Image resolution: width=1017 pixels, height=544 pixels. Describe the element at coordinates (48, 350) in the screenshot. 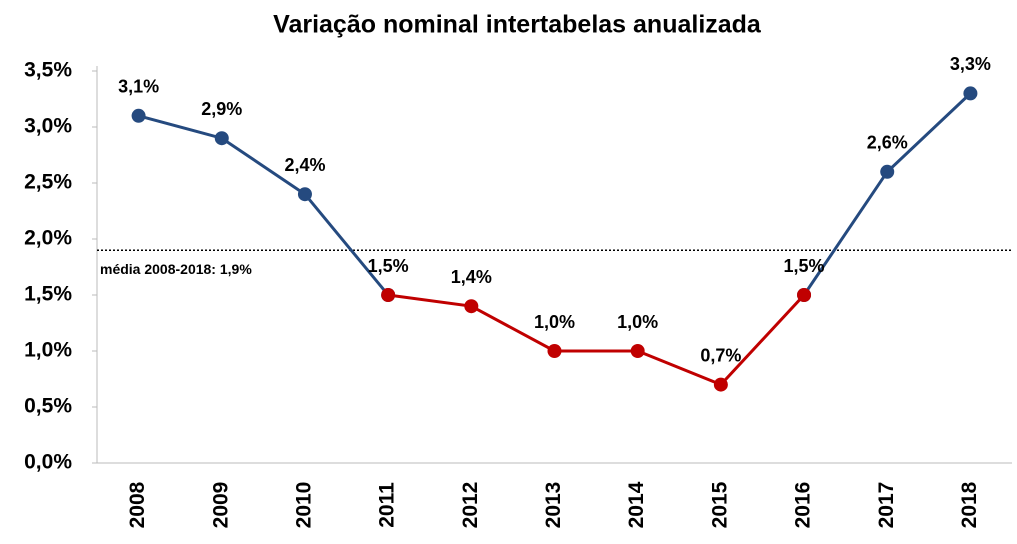

I see `y-tick-label: 1,0%` at that location.